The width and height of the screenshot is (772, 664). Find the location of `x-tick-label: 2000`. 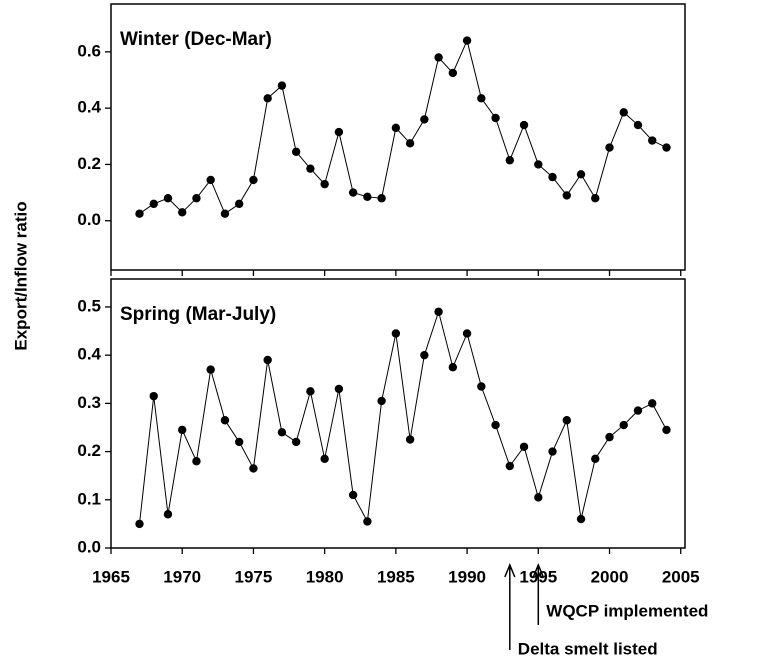

x-tick-label: 2000 is located at coordinates (610, 576).